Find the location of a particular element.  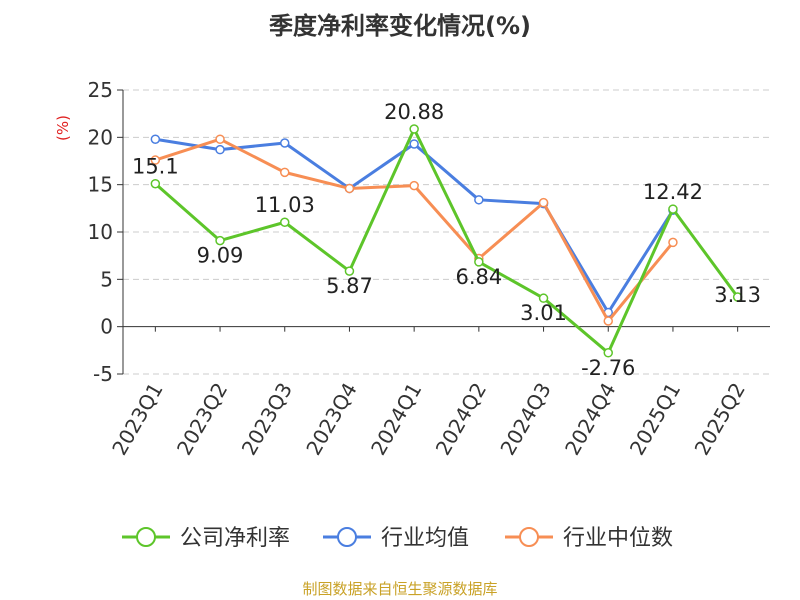

x-tick-label: 2025Q2 is located at coordinates (720, 419).